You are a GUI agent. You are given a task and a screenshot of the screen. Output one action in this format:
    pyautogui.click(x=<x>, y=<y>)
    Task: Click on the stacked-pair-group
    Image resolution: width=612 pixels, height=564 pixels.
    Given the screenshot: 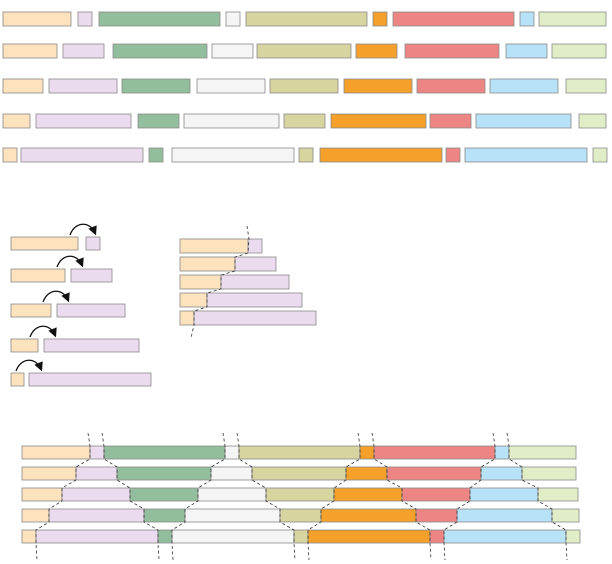 What is the action you would take?
    pyautogui.click(x=248, y=282)
    